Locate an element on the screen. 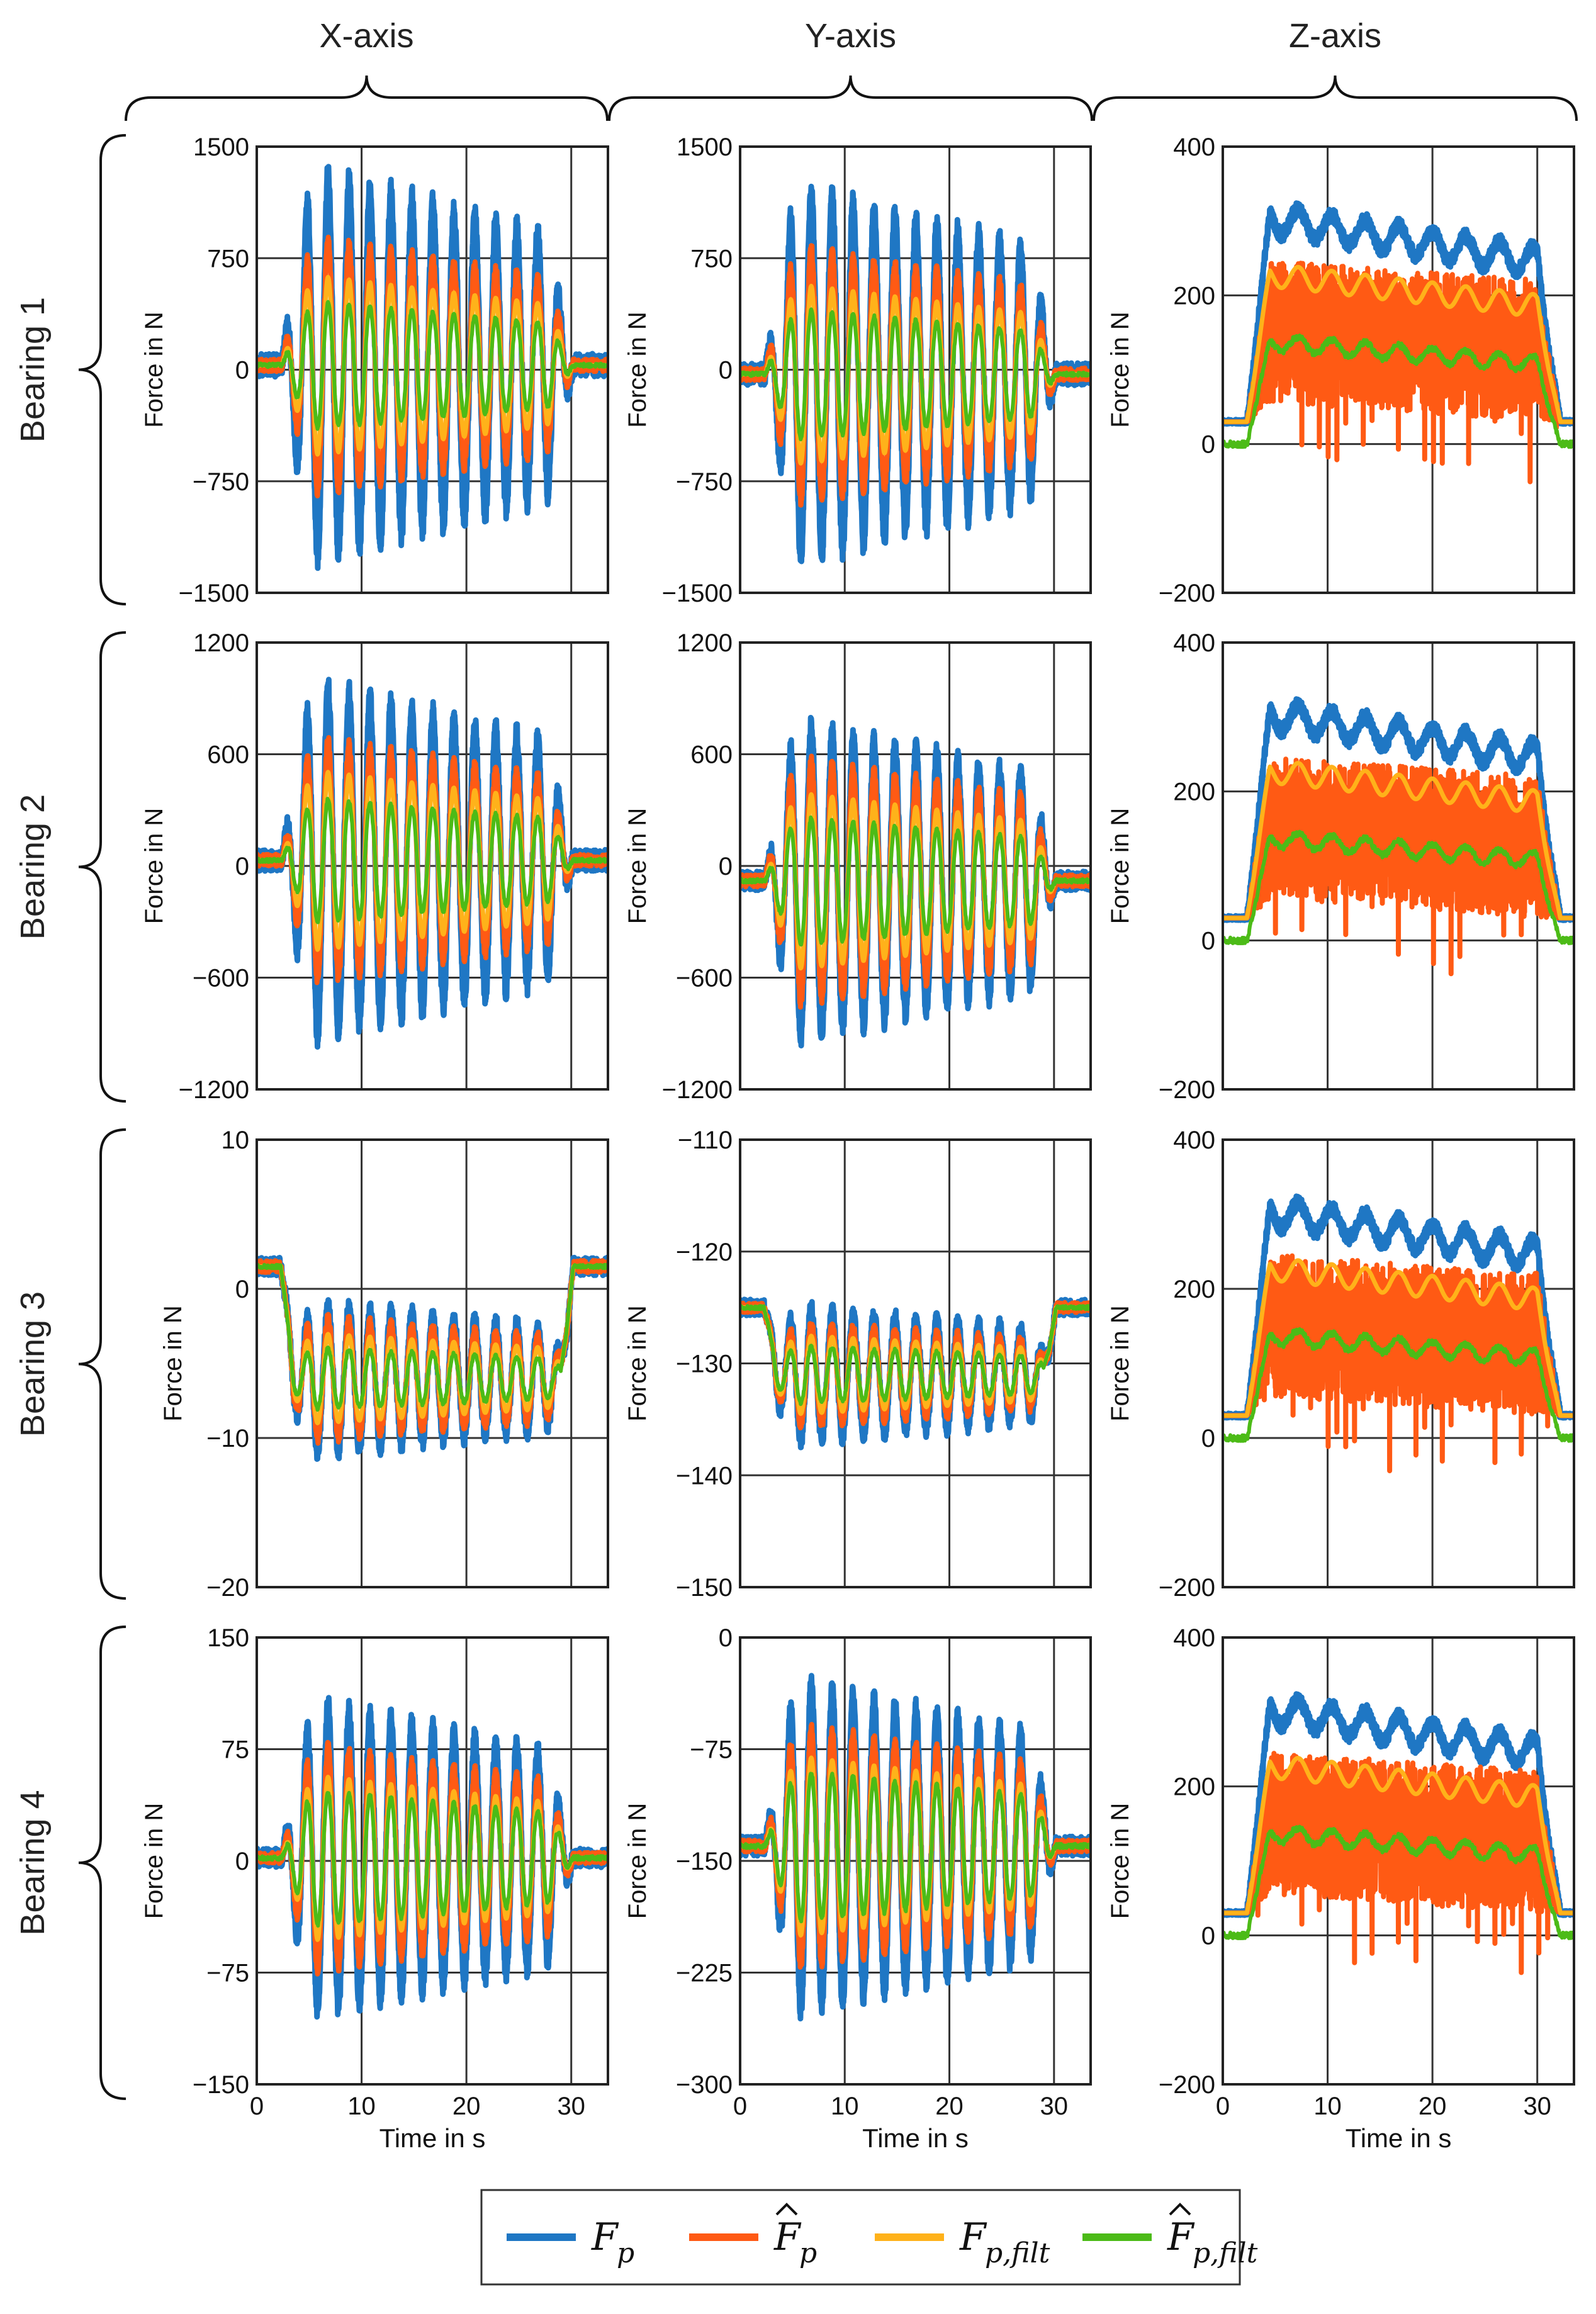  hat-accent is located at coordinates (786, 2210).